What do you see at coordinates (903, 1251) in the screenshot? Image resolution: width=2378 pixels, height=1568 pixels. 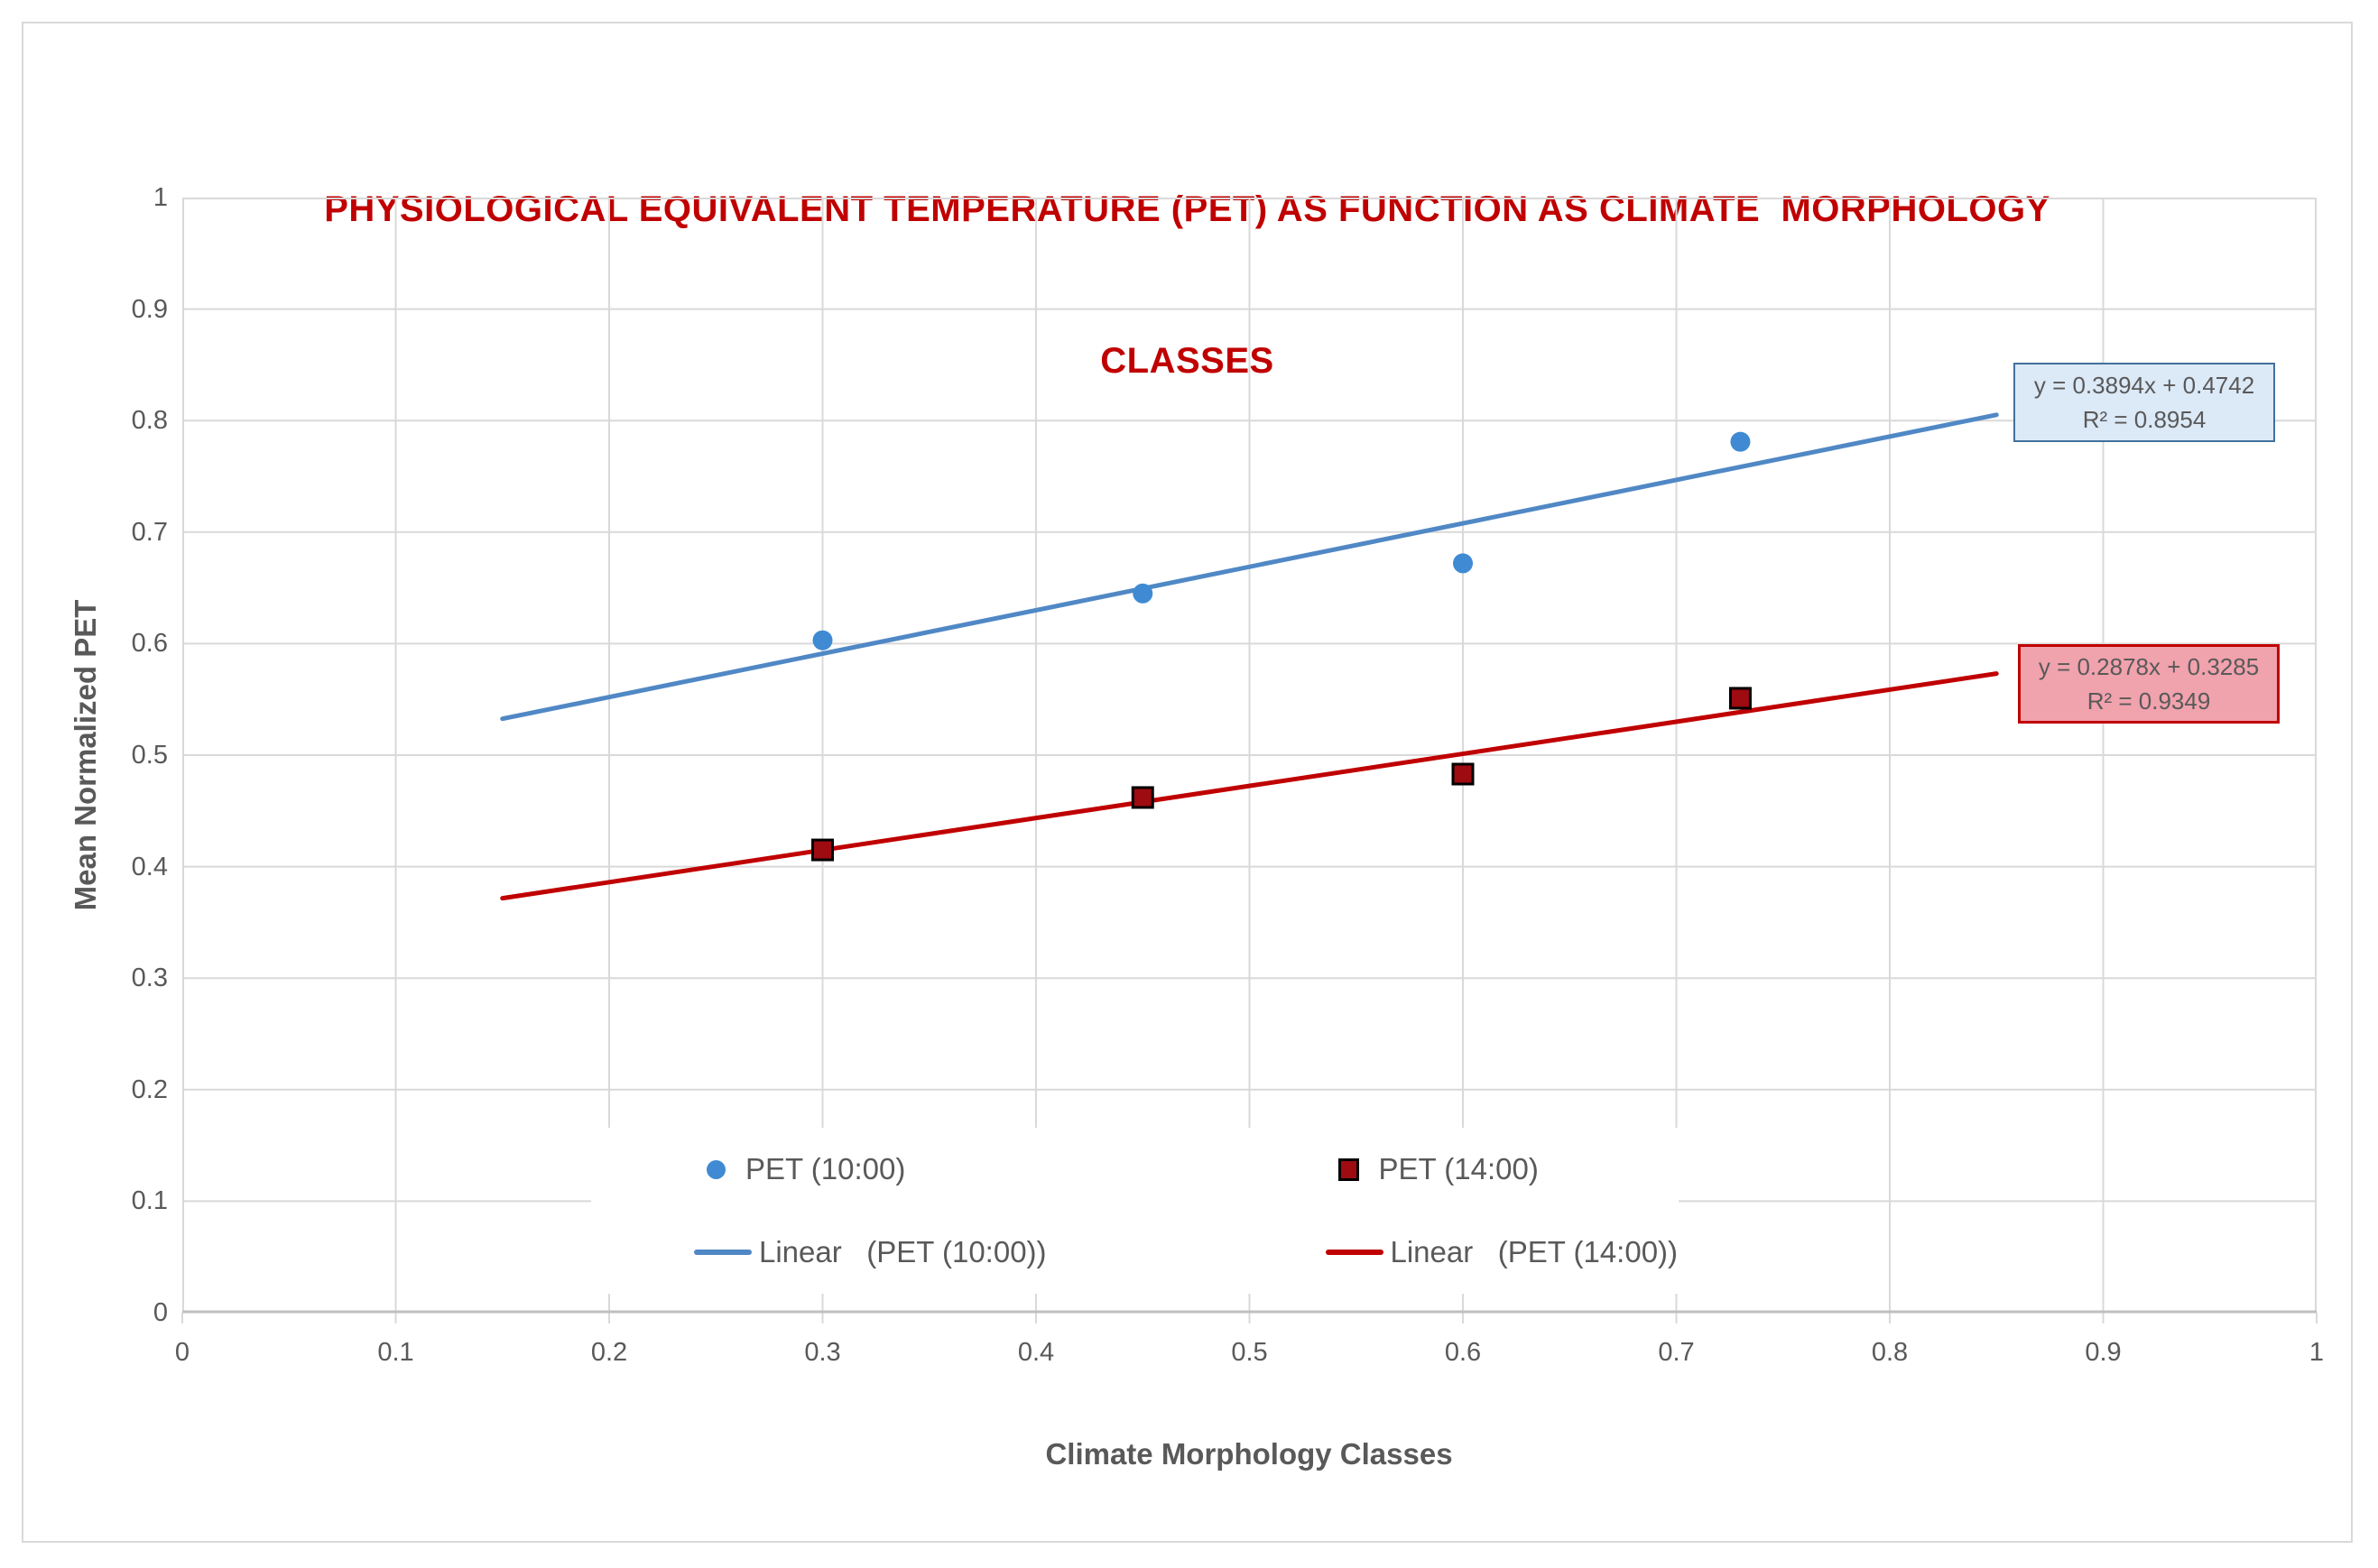 I see `legend-label-linear-pet10: Linear (PET (10:00))` at bounding box center [903, 1251].